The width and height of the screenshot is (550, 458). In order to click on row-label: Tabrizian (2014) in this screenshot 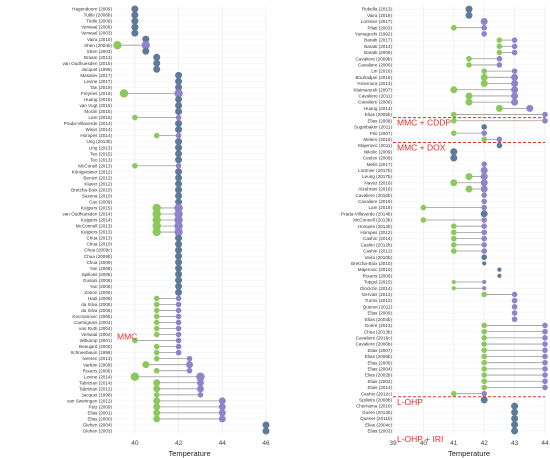, I will do `click(95, 382)`.